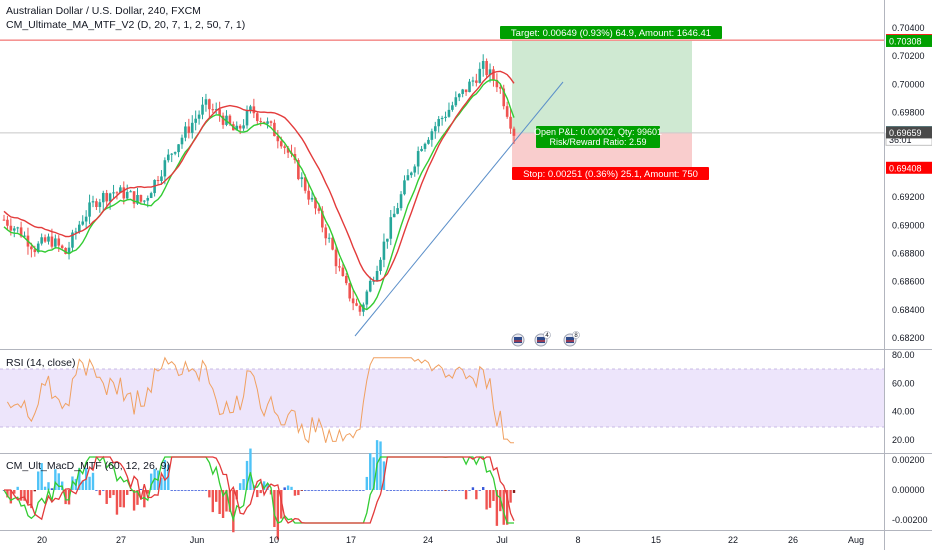 This screenshot has height=555, width=932. Describe the element at coordinates (908, 56) in the screenshot. I see `price-tick-label: 0.70200` at that location.